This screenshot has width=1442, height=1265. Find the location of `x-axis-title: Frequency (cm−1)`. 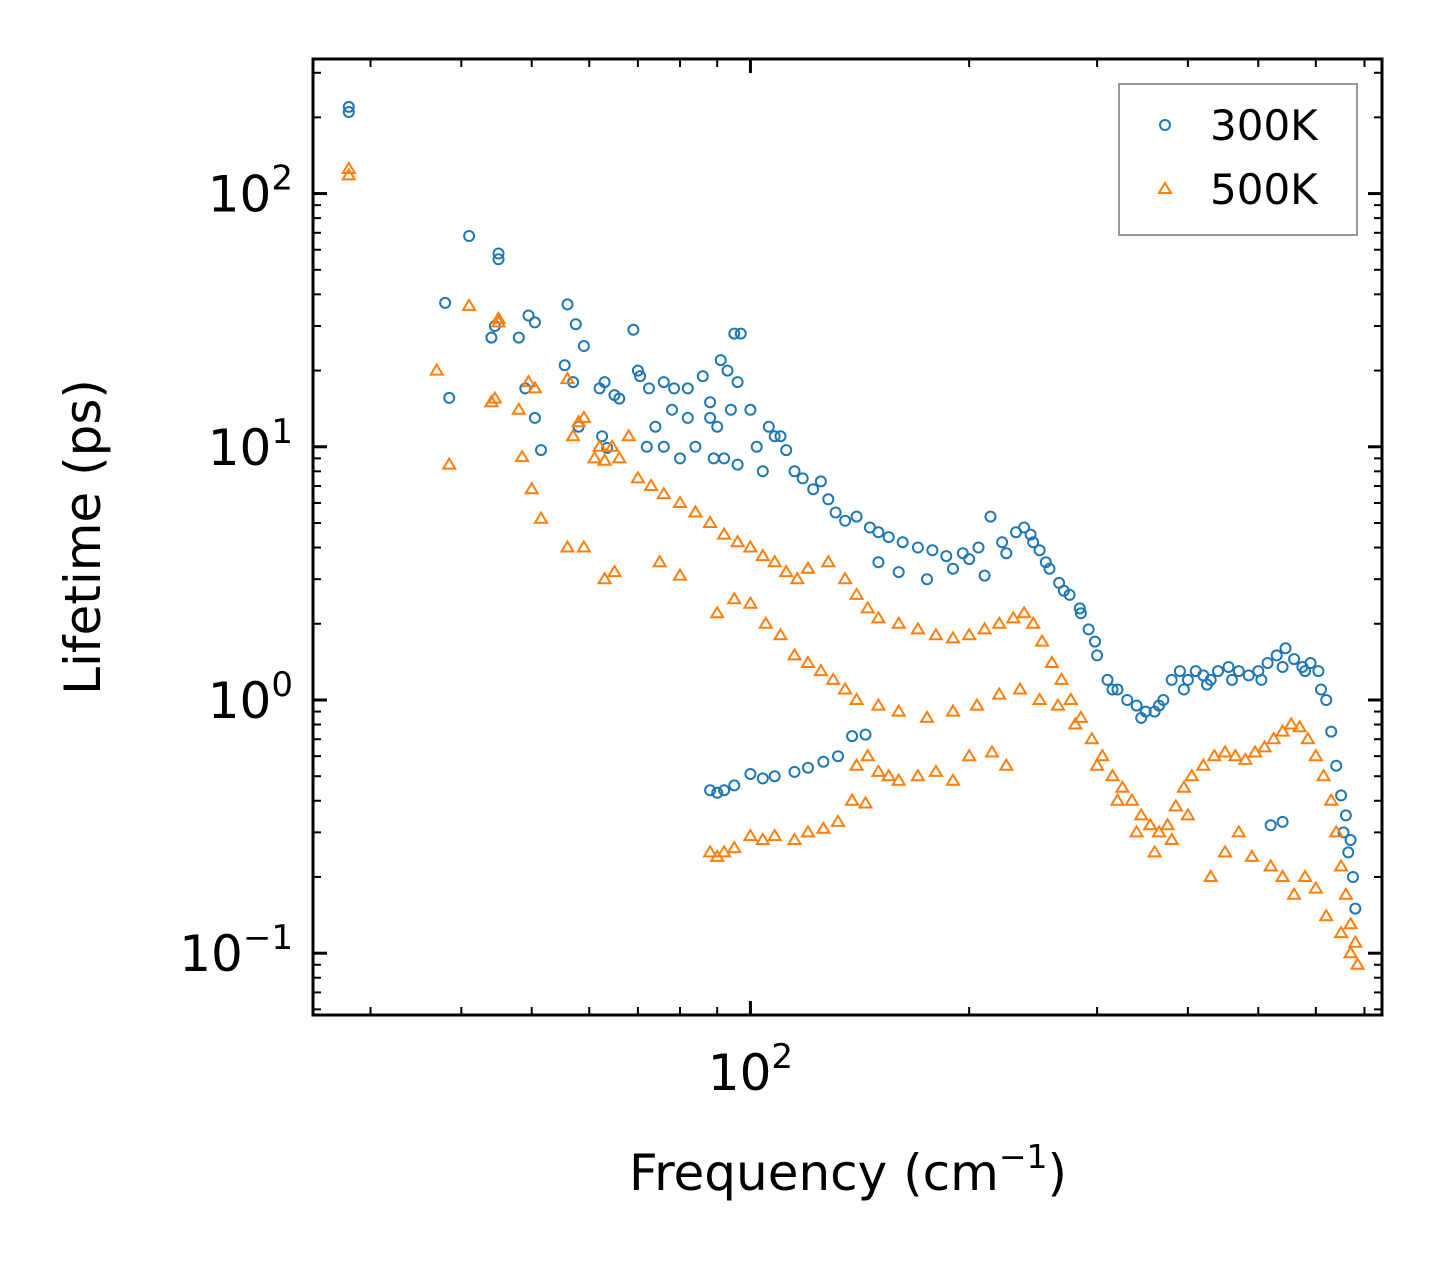

x-axis-title: Frequency (cm−1) is located at coordinates (848, 1169).